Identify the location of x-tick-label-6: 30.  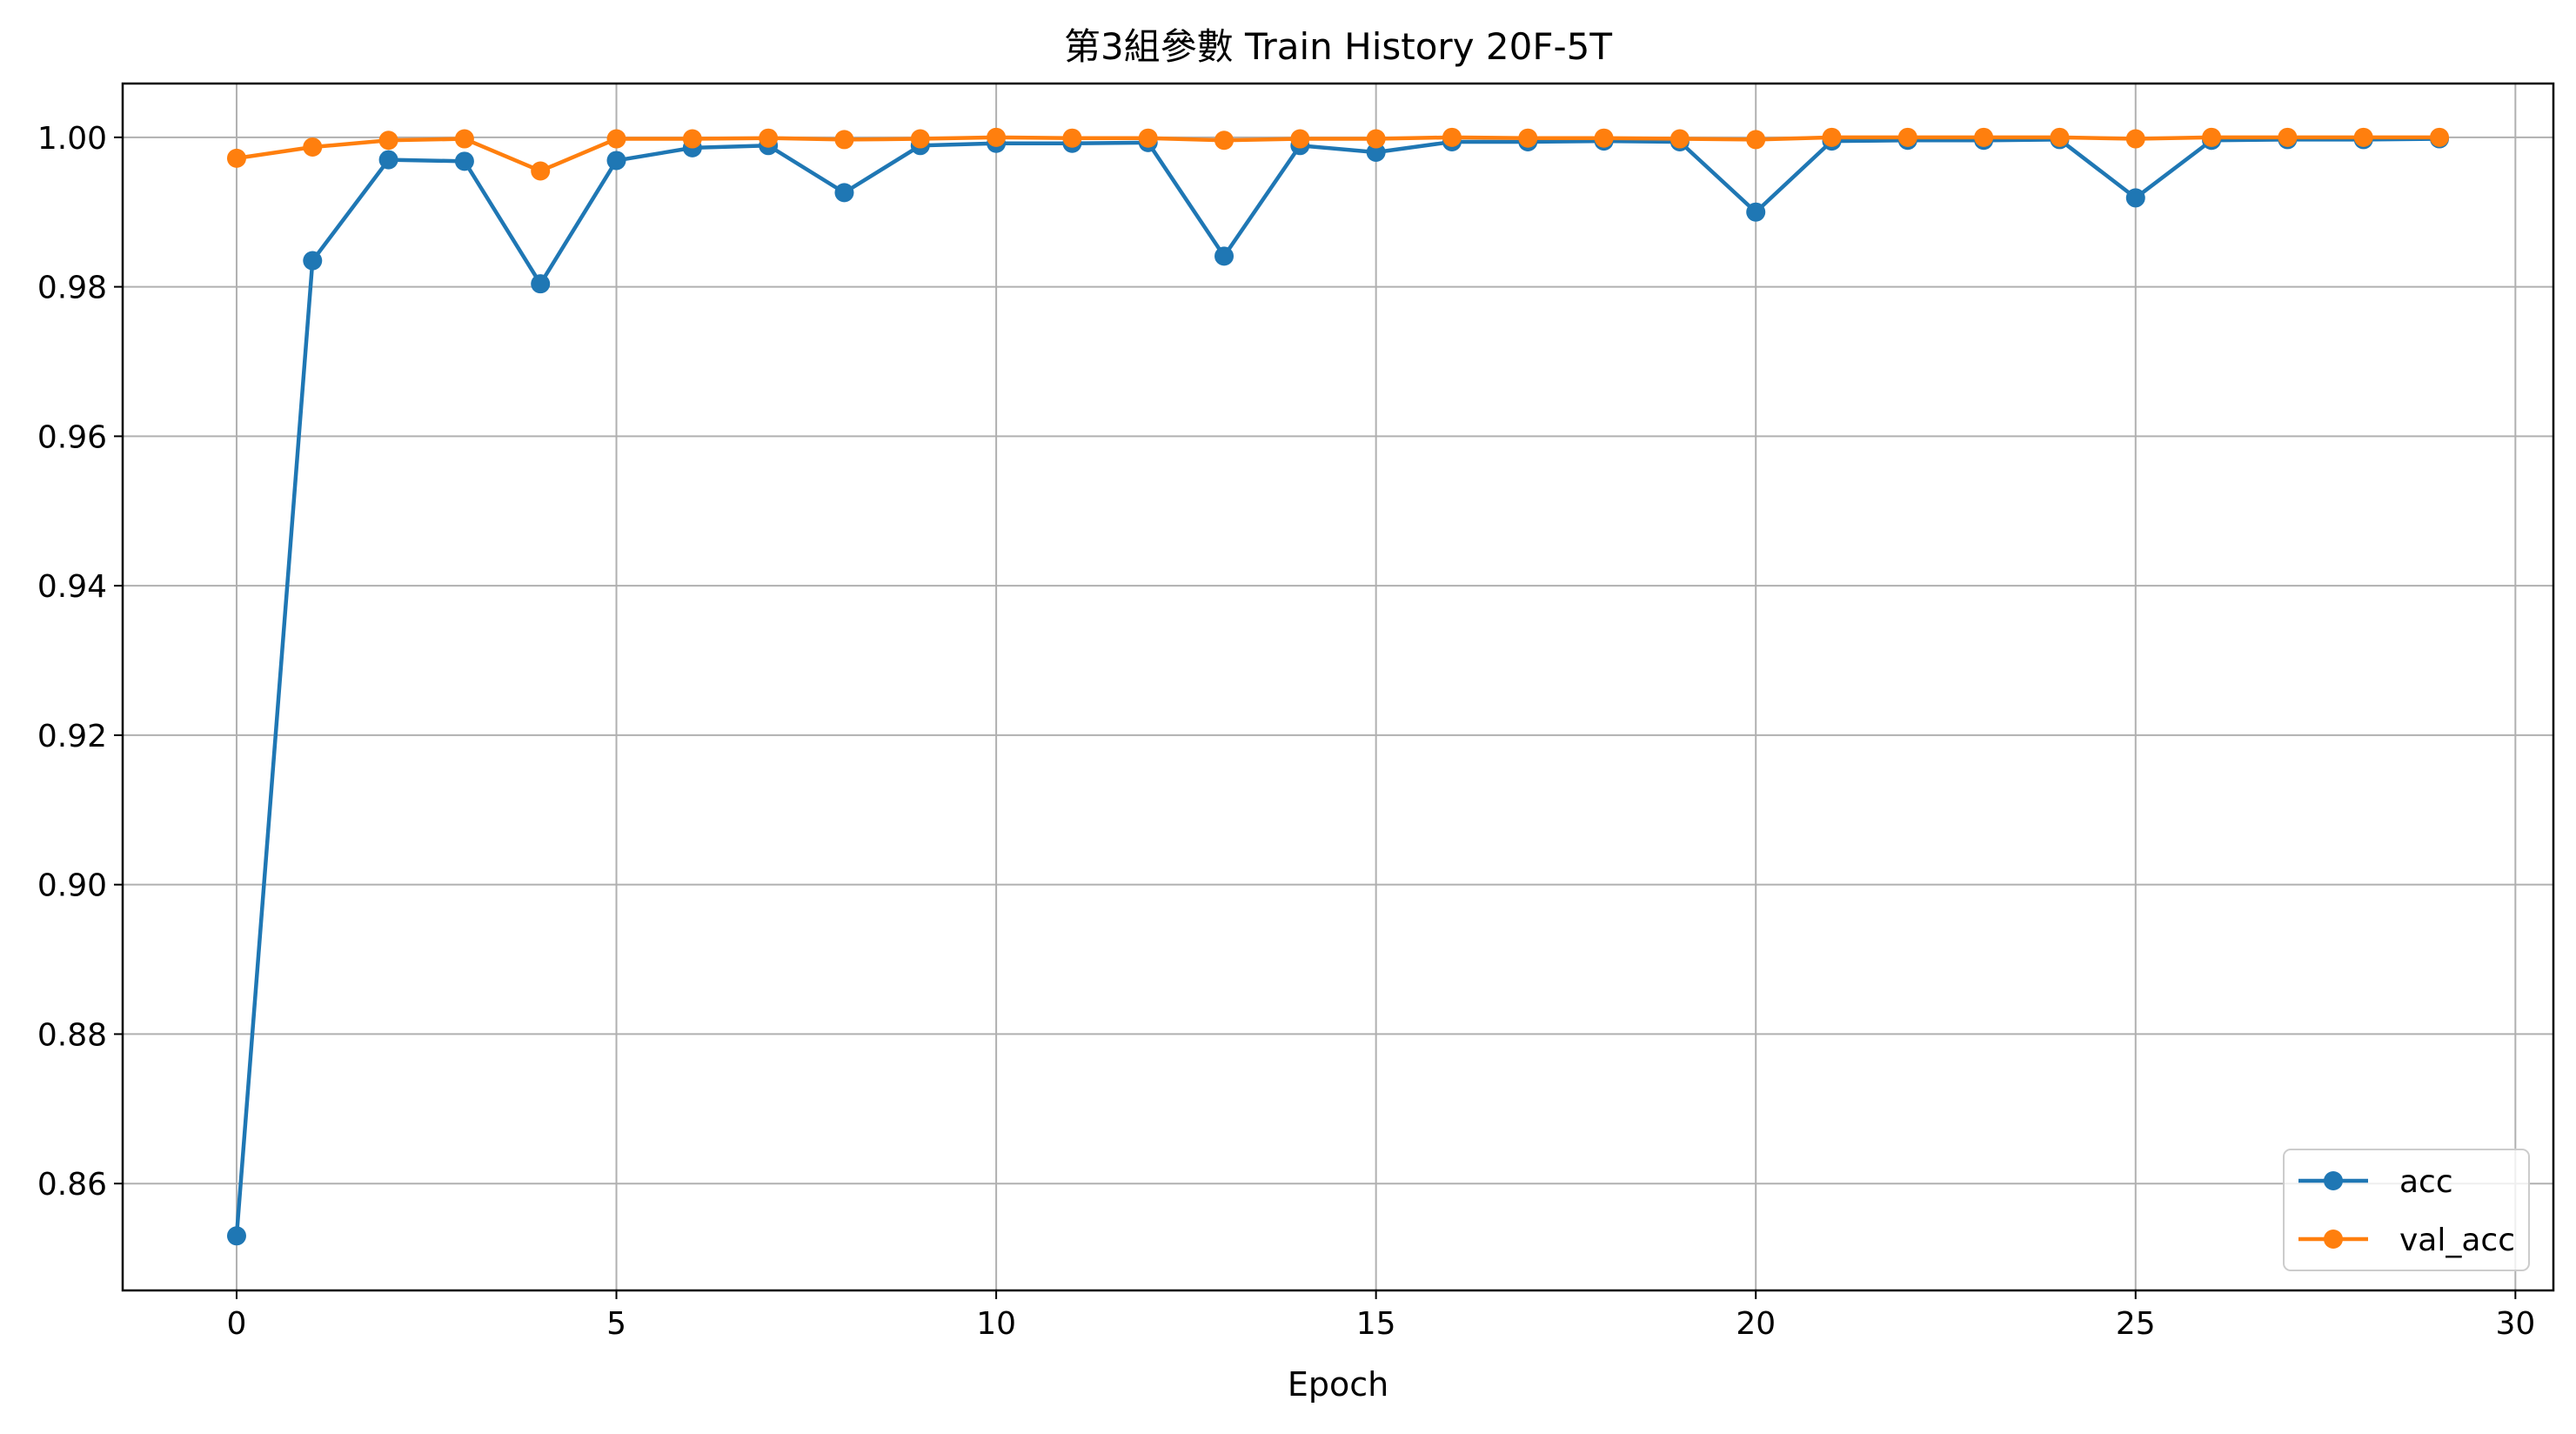
(2515, 1324).